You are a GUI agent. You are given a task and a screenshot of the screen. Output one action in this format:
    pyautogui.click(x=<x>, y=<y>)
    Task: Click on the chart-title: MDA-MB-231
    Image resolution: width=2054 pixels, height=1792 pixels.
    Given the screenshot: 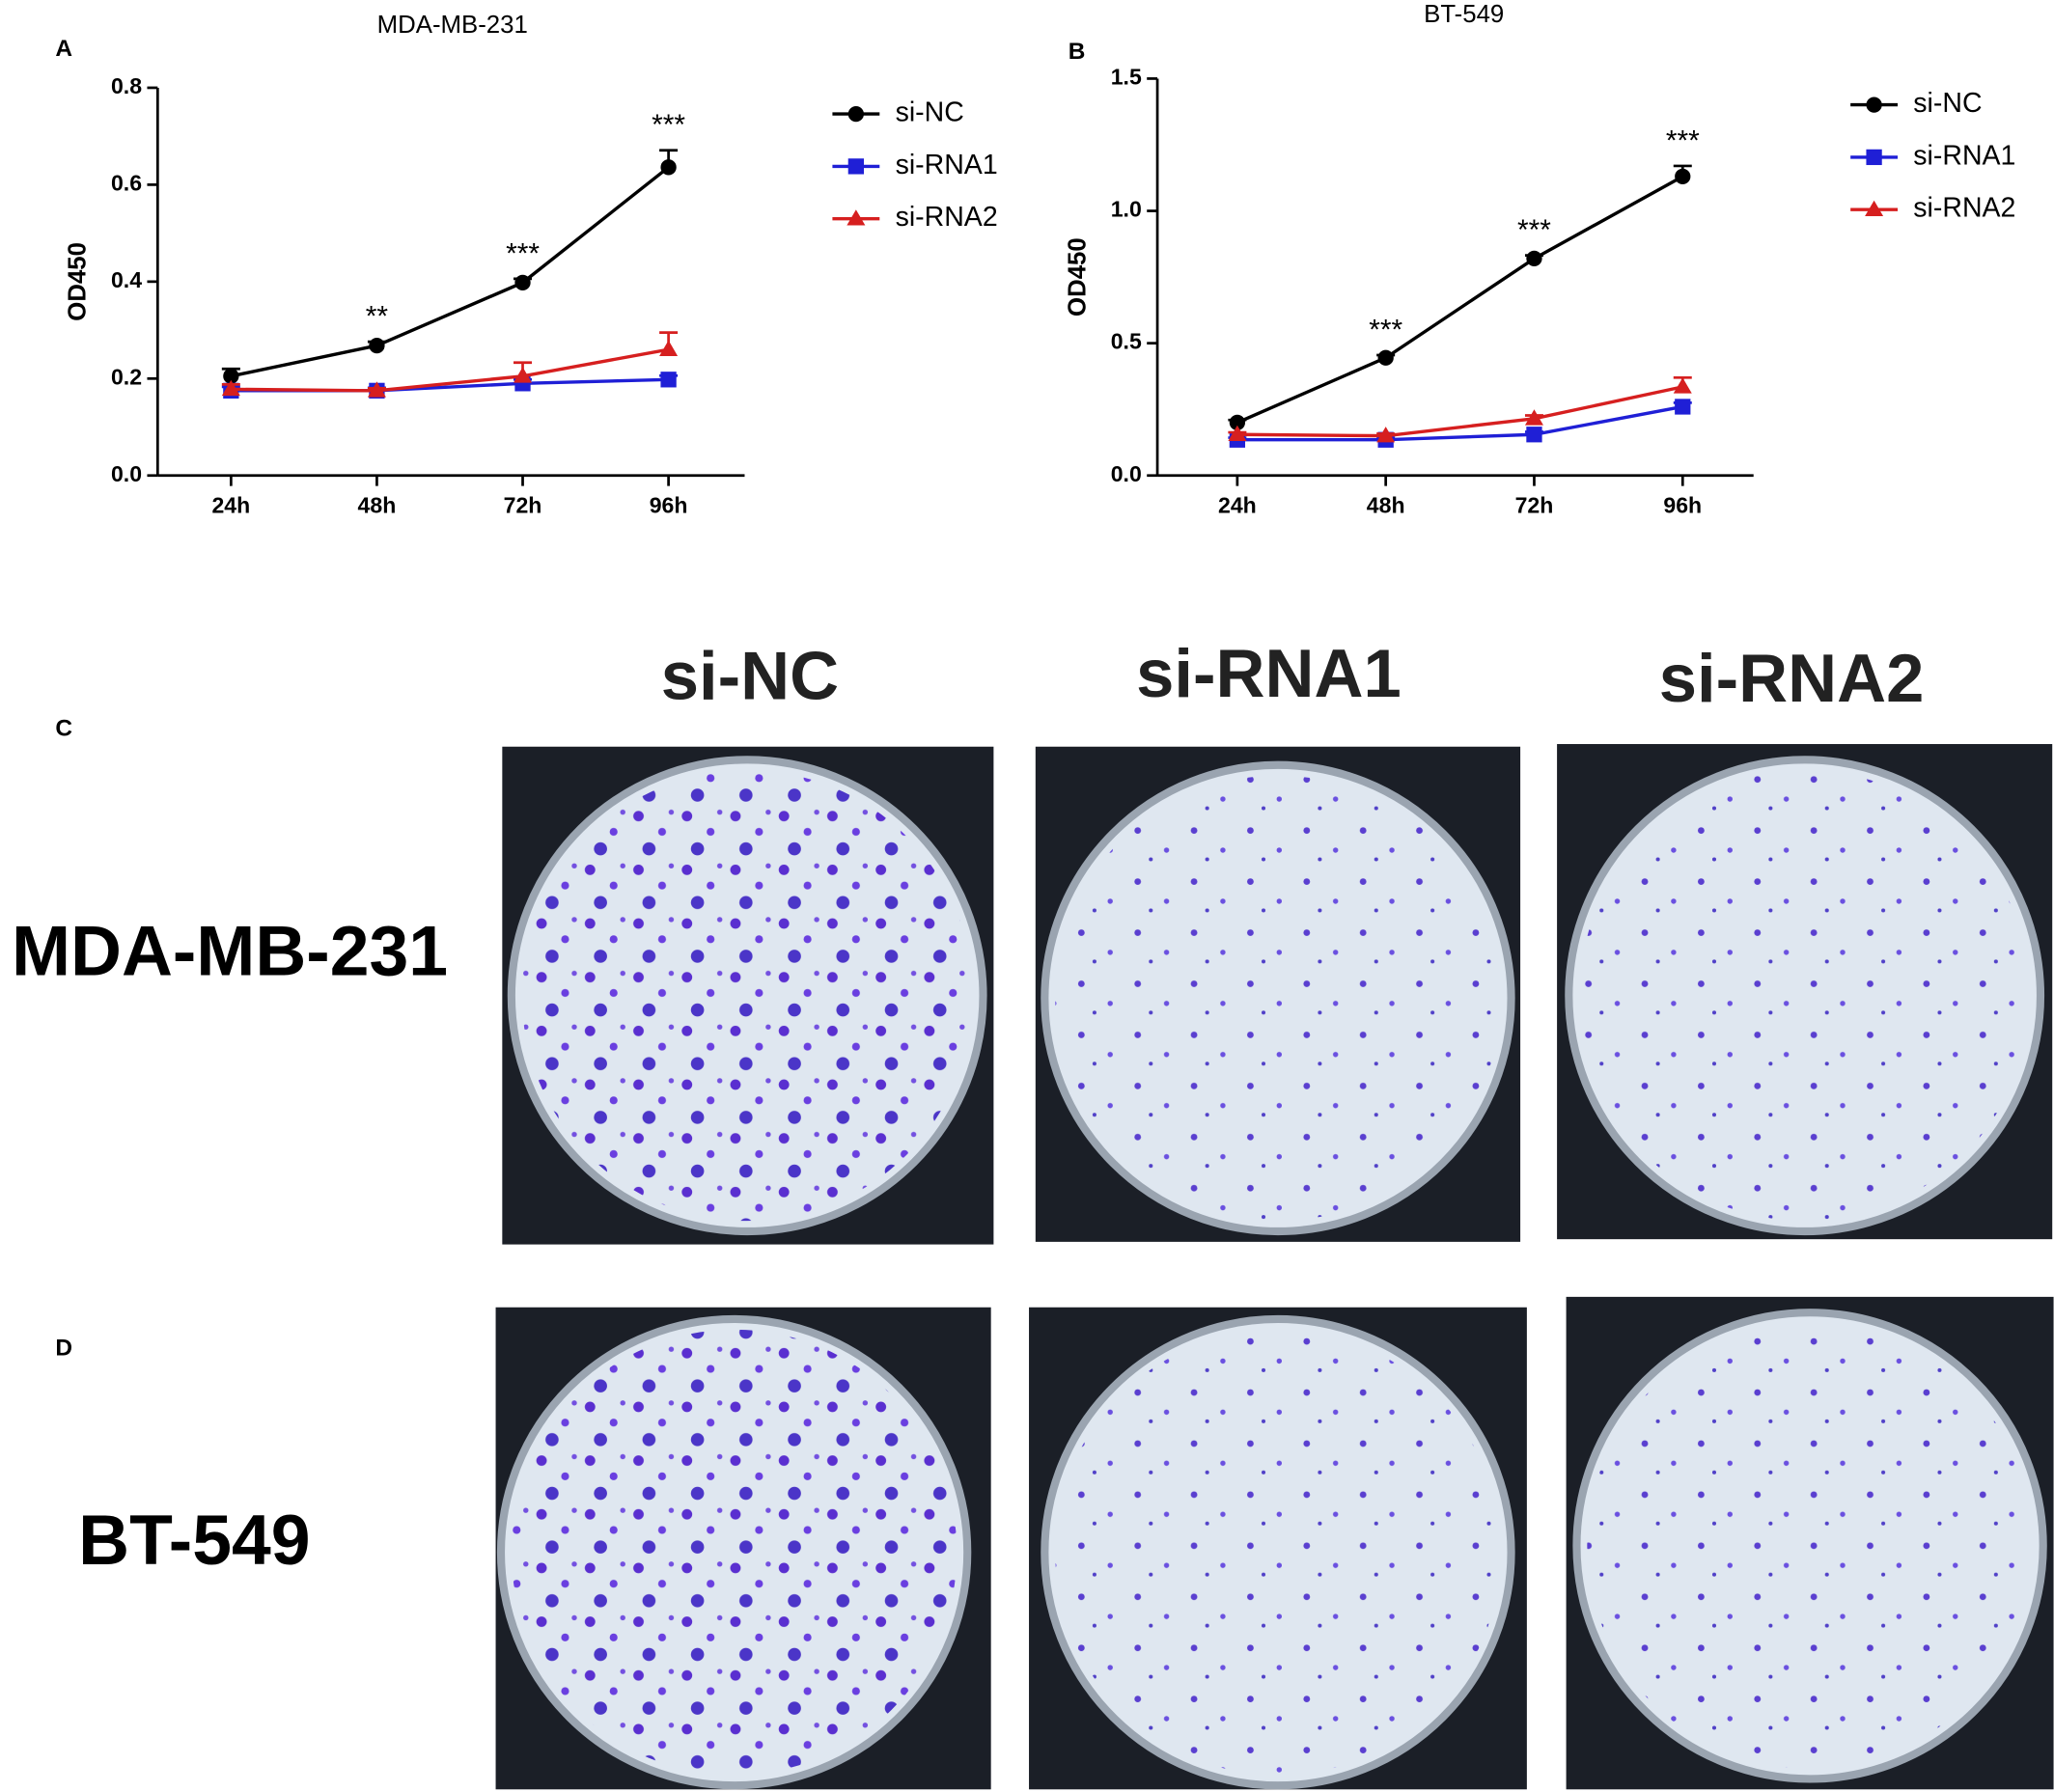 What is the action you would take?
    pyautogui.click(x=452, y=25)
    